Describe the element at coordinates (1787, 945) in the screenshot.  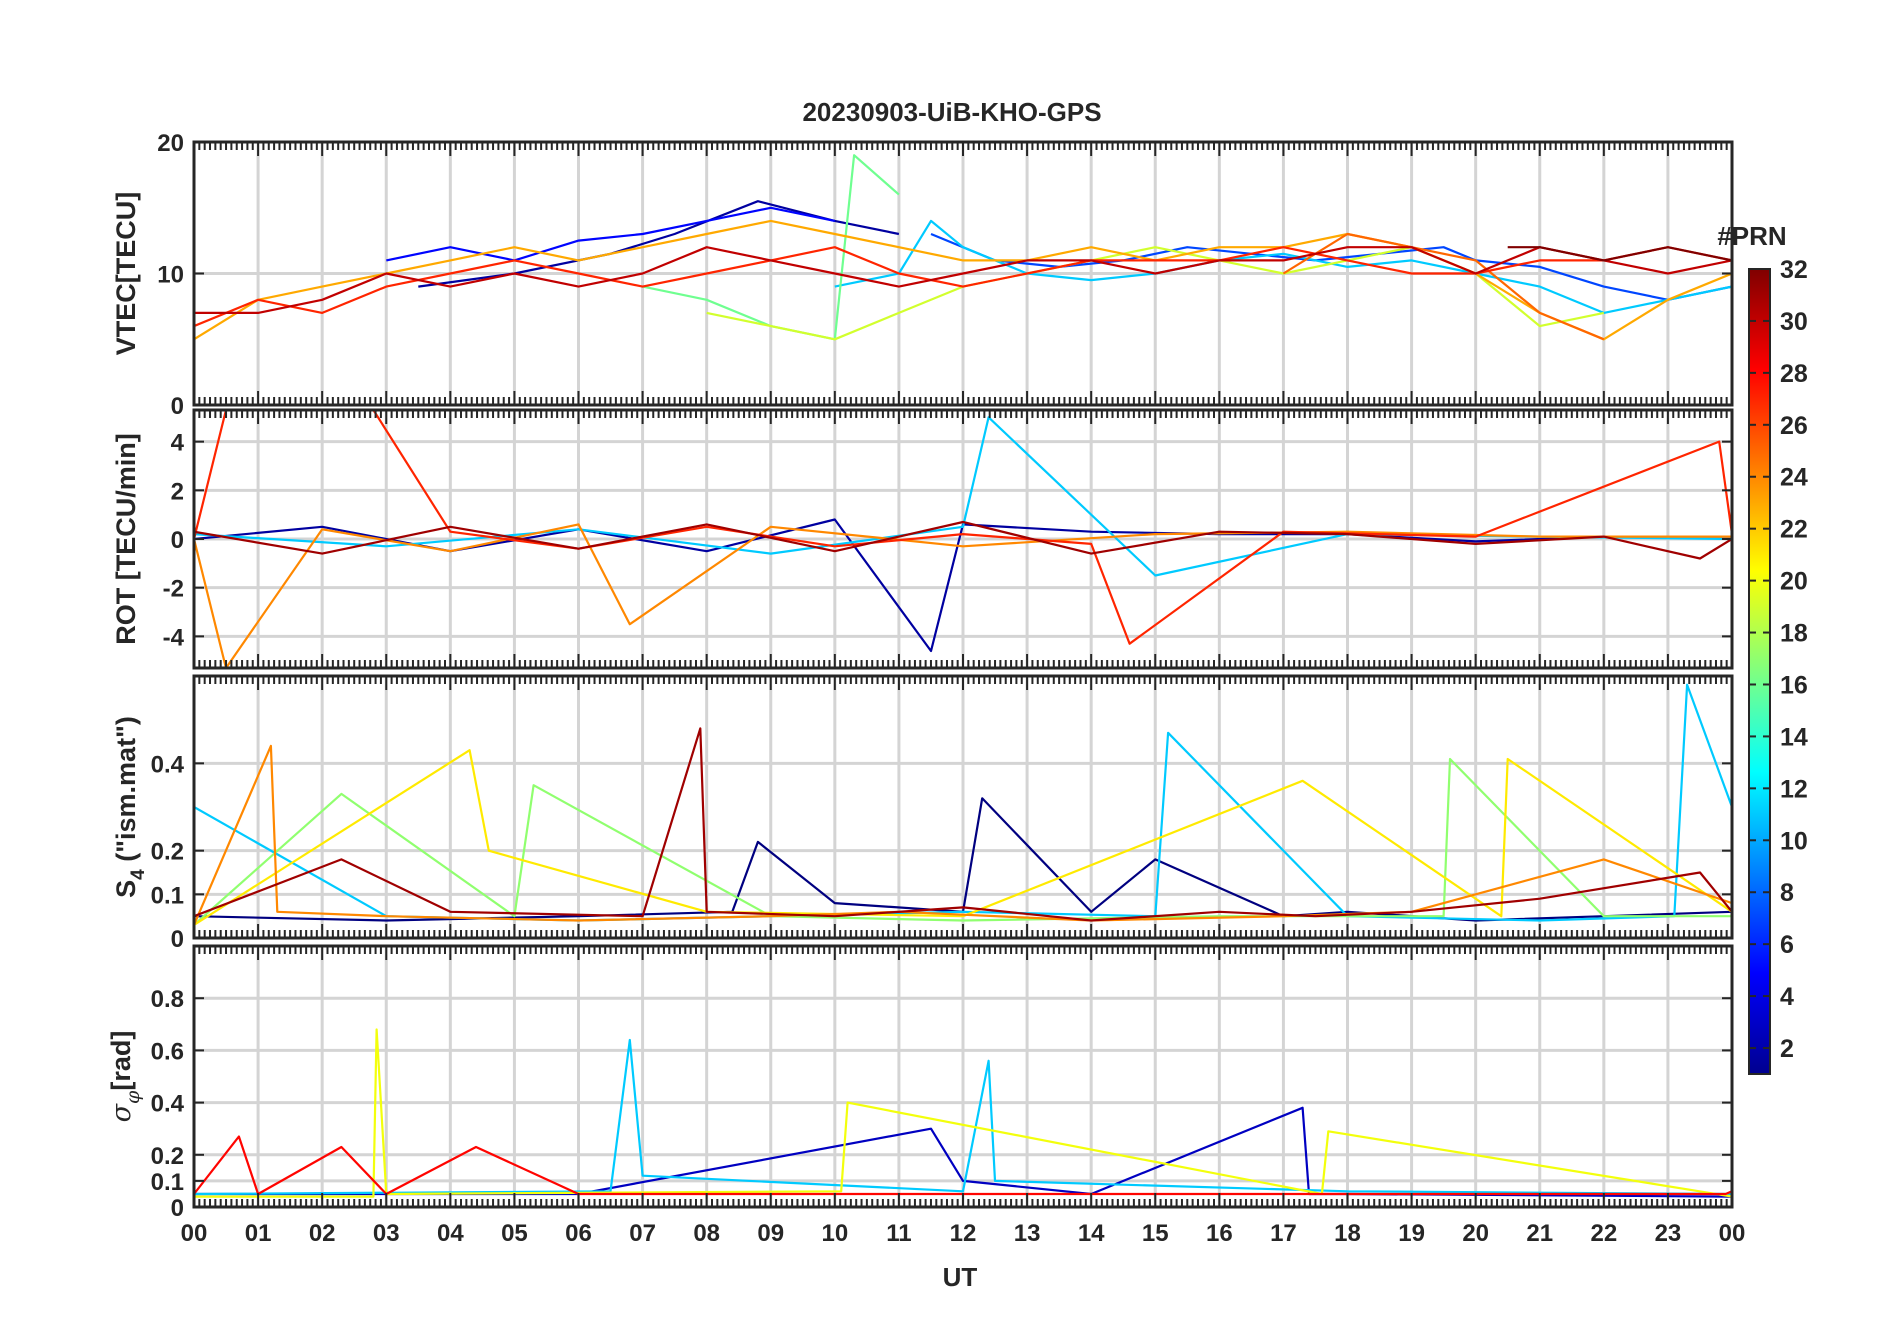
I see `colorbar-tick-label: 6` at that location.